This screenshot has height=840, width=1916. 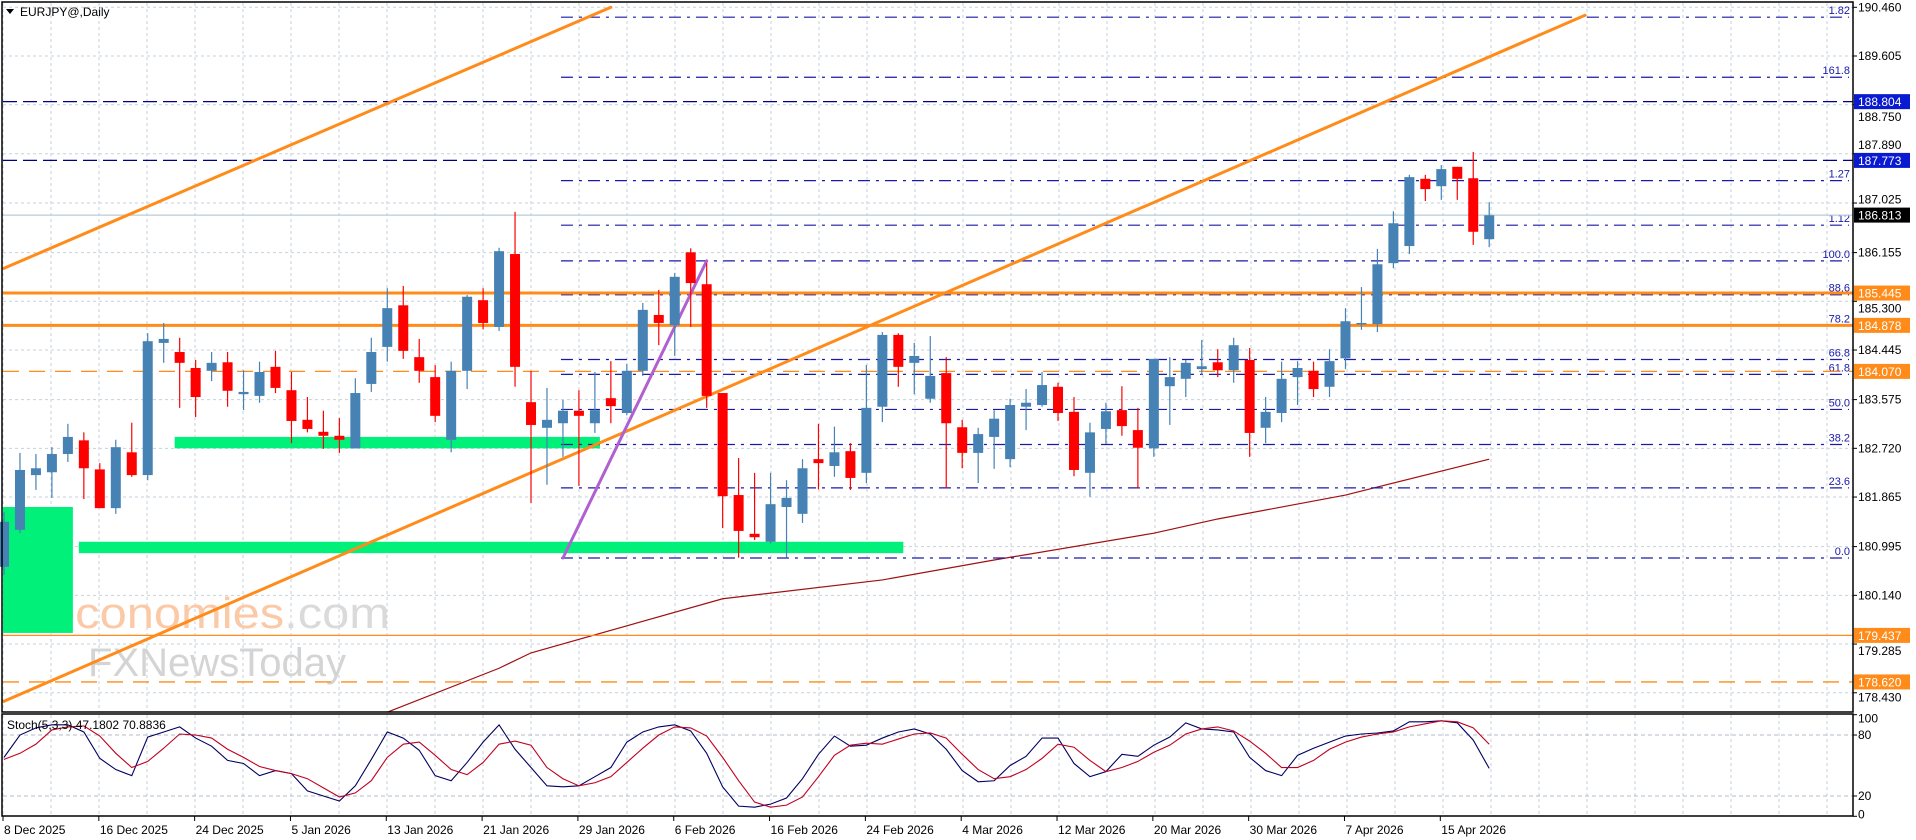 What do you see at coordinates (1865, 766) in the screenshot?
I see `stoch-axis: 100 80 20 0` at bounding box center [1865, 766].